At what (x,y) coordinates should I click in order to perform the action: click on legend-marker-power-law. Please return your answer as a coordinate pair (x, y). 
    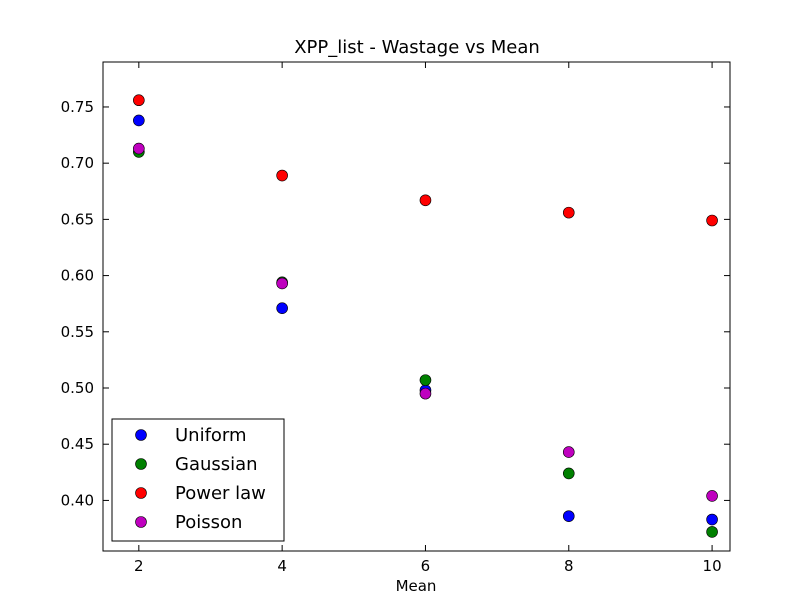
    Looking at the image, I should click on (141, 493).